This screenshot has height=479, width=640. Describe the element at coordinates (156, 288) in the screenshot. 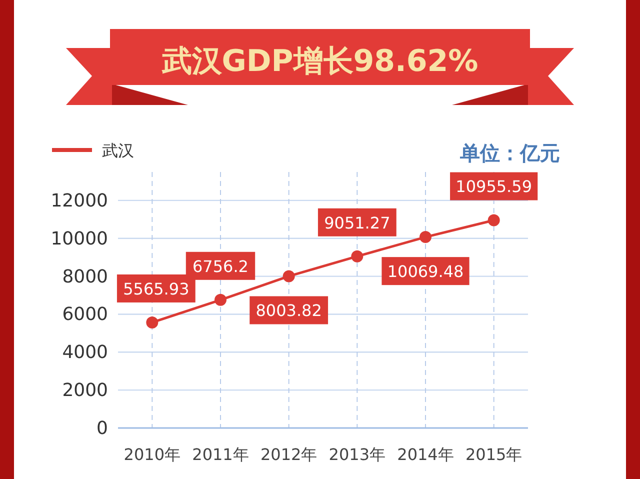

I see `data-label: 5565.93` at that location.